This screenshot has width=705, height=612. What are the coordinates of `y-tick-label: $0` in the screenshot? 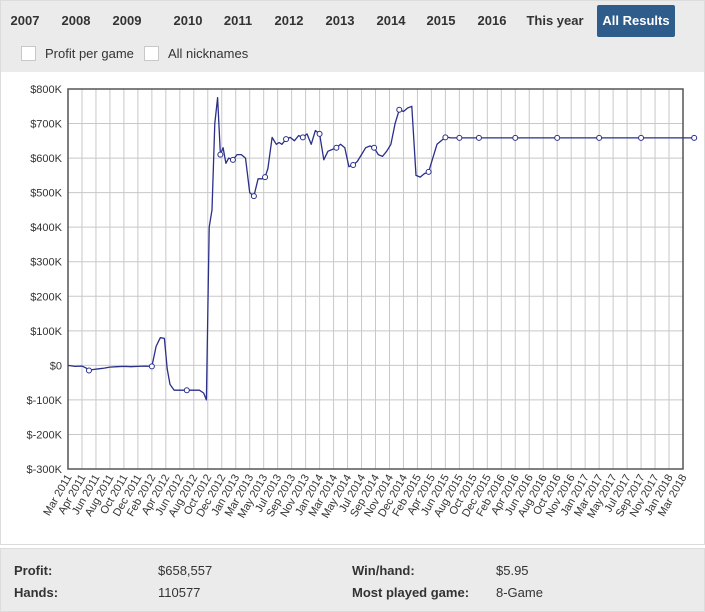 It's located at (56, 366).